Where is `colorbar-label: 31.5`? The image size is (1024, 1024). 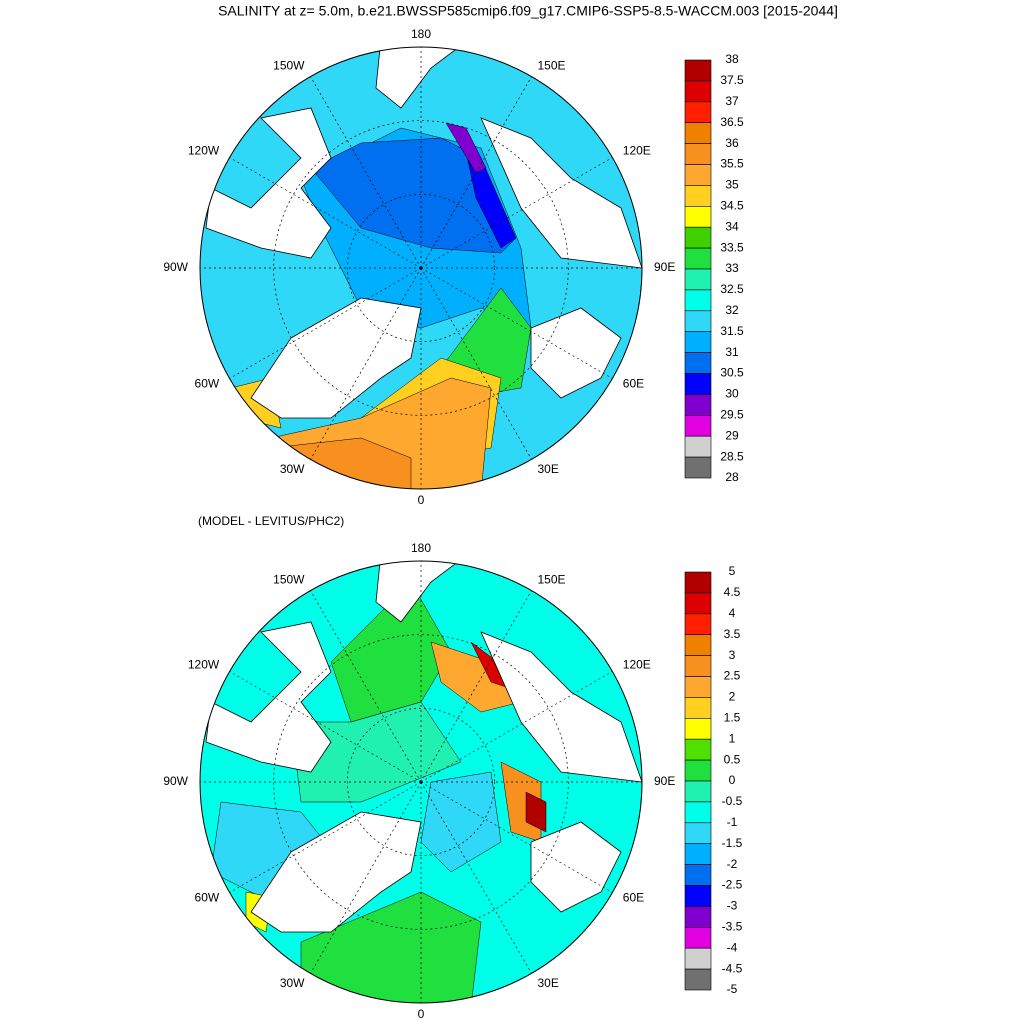
colorbar-label: 31.5 is located at coordinates (732, 331).